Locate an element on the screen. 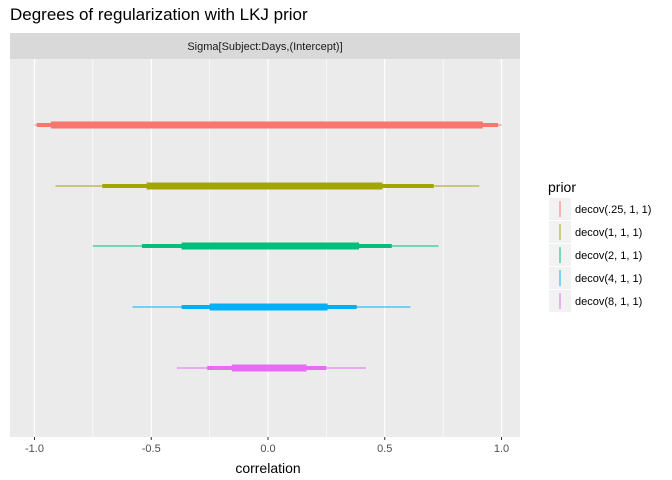 The height and width of the screenshot is (480, 672). facet-strip is located at coordinates (265, 46).